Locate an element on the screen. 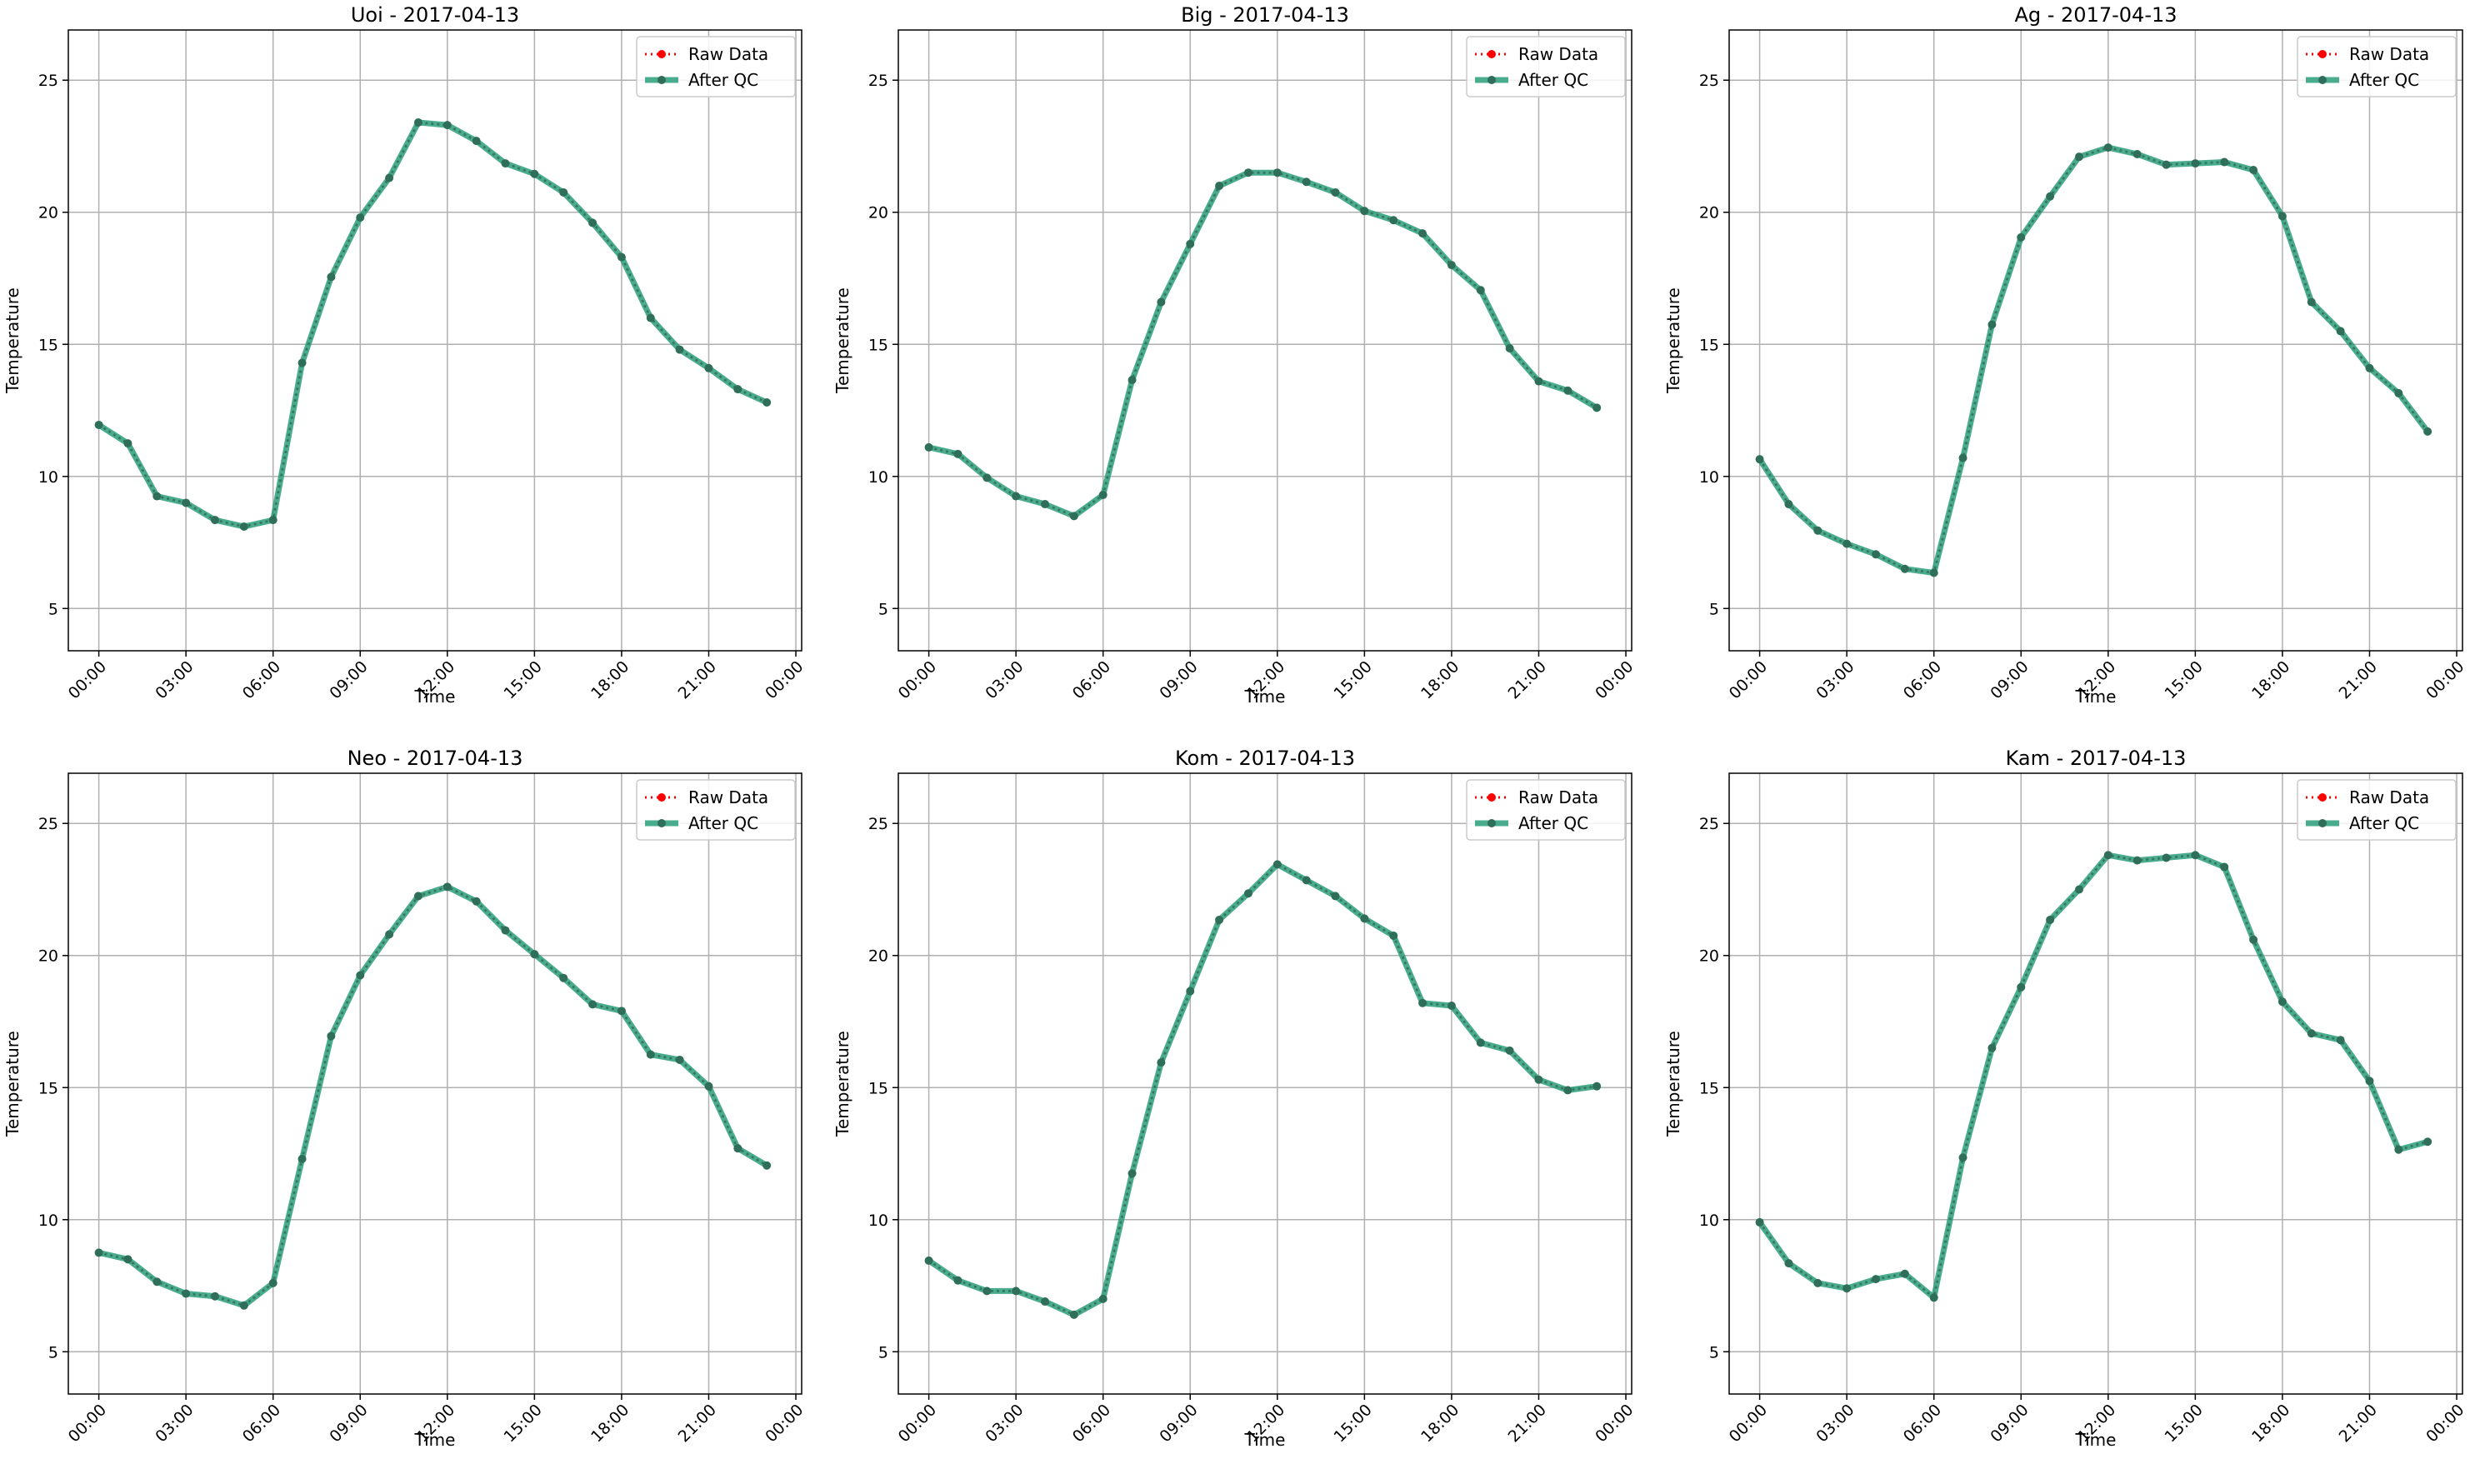  subplot-title: Kom - 2017-04-13 is located at coordinates (1265, 758).